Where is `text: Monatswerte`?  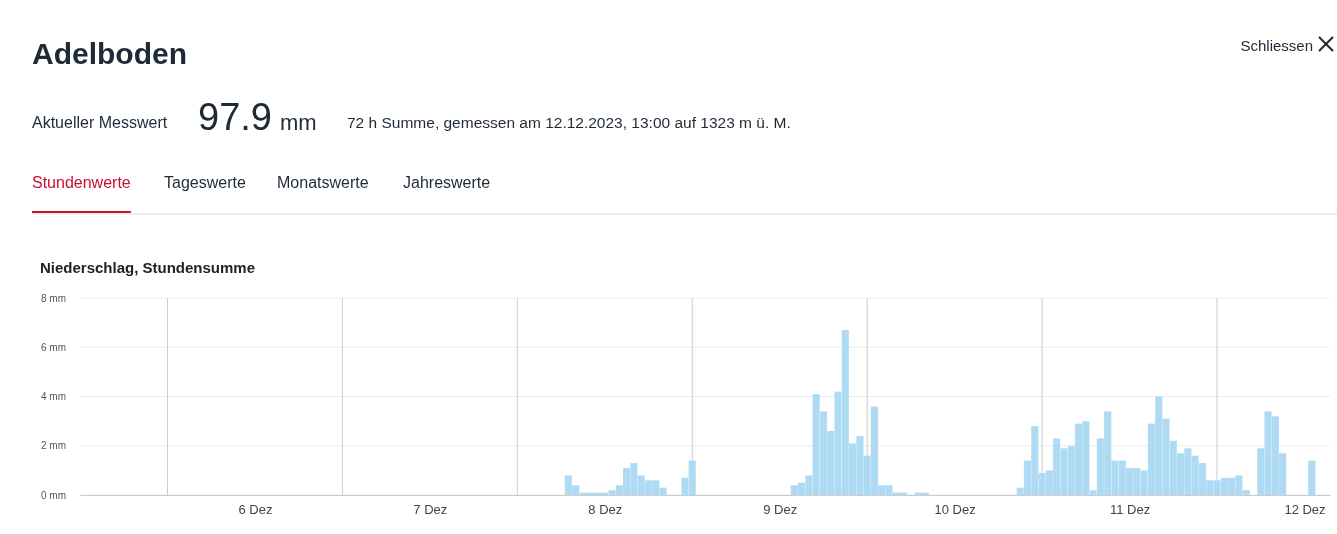
text: Monatswerte is located at coordinates (323, 182).